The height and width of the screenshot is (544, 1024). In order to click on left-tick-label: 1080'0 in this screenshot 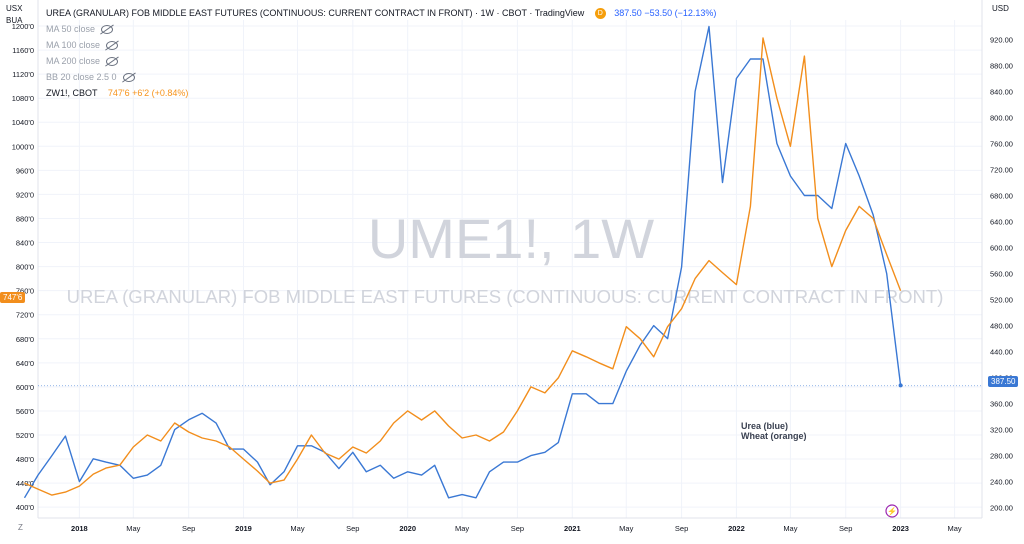, I will do `click(23, 98)`.